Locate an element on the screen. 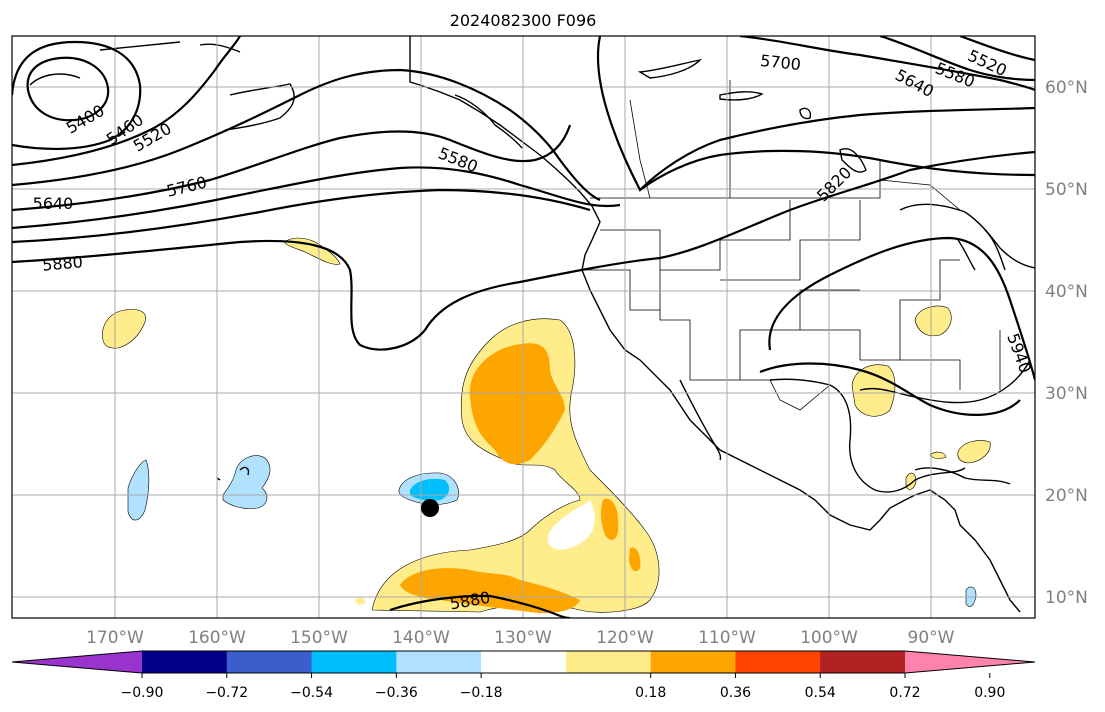  lon-label: 90°W is located at coordinates (931, 638).